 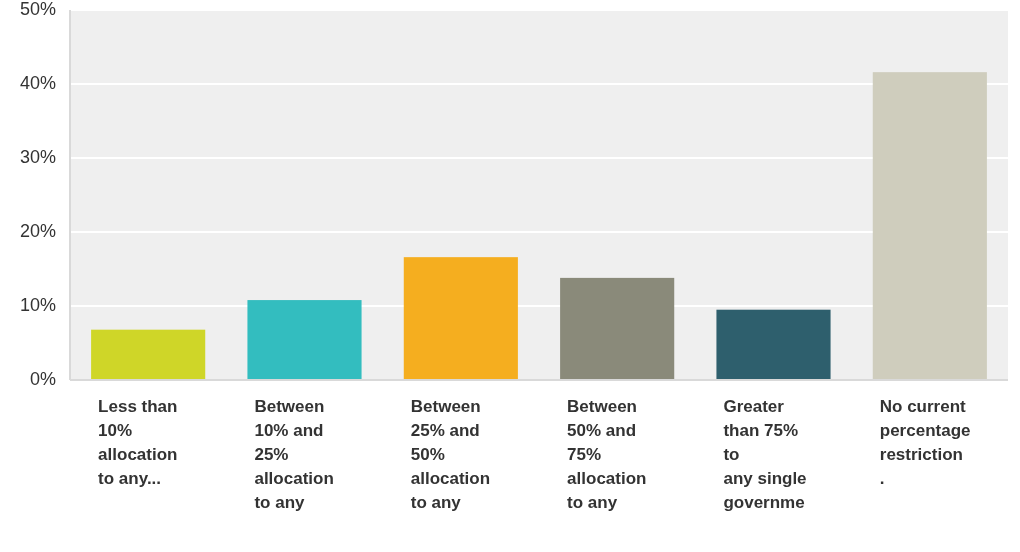 I want to click on y-tick-label: 10%, so click(x=37, y=304).